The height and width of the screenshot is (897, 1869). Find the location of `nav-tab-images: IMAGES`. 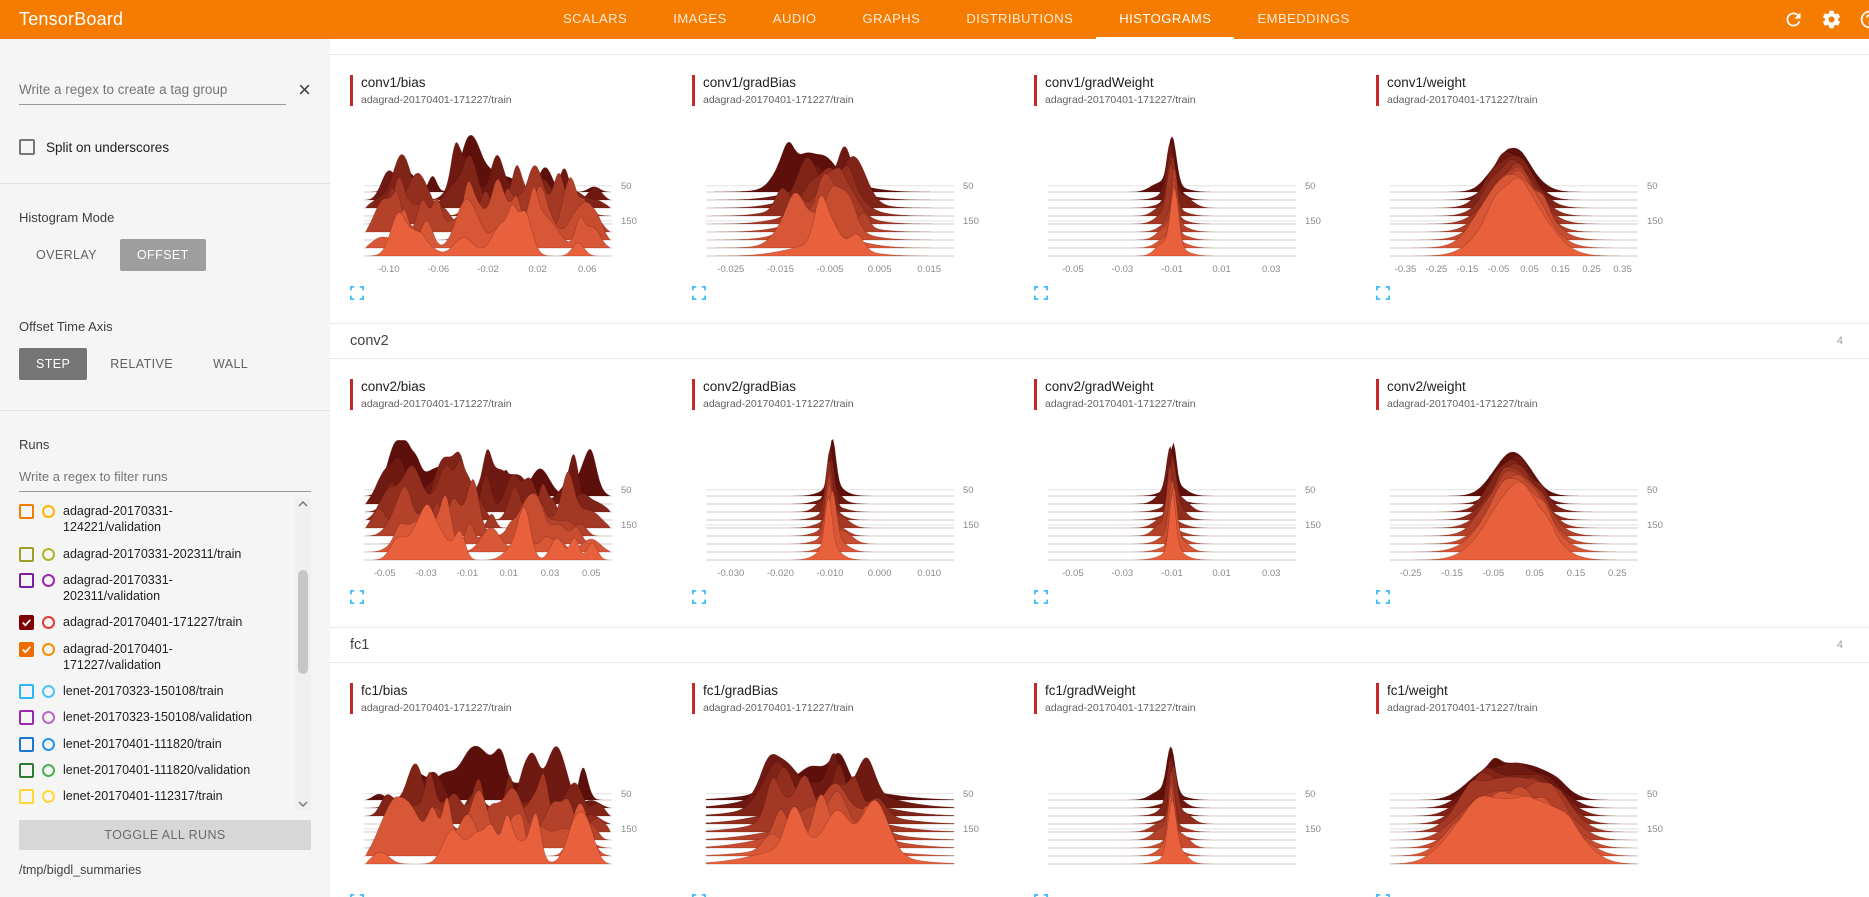

nav-tab-images: IMAGES is located at coordinates (700, 18).